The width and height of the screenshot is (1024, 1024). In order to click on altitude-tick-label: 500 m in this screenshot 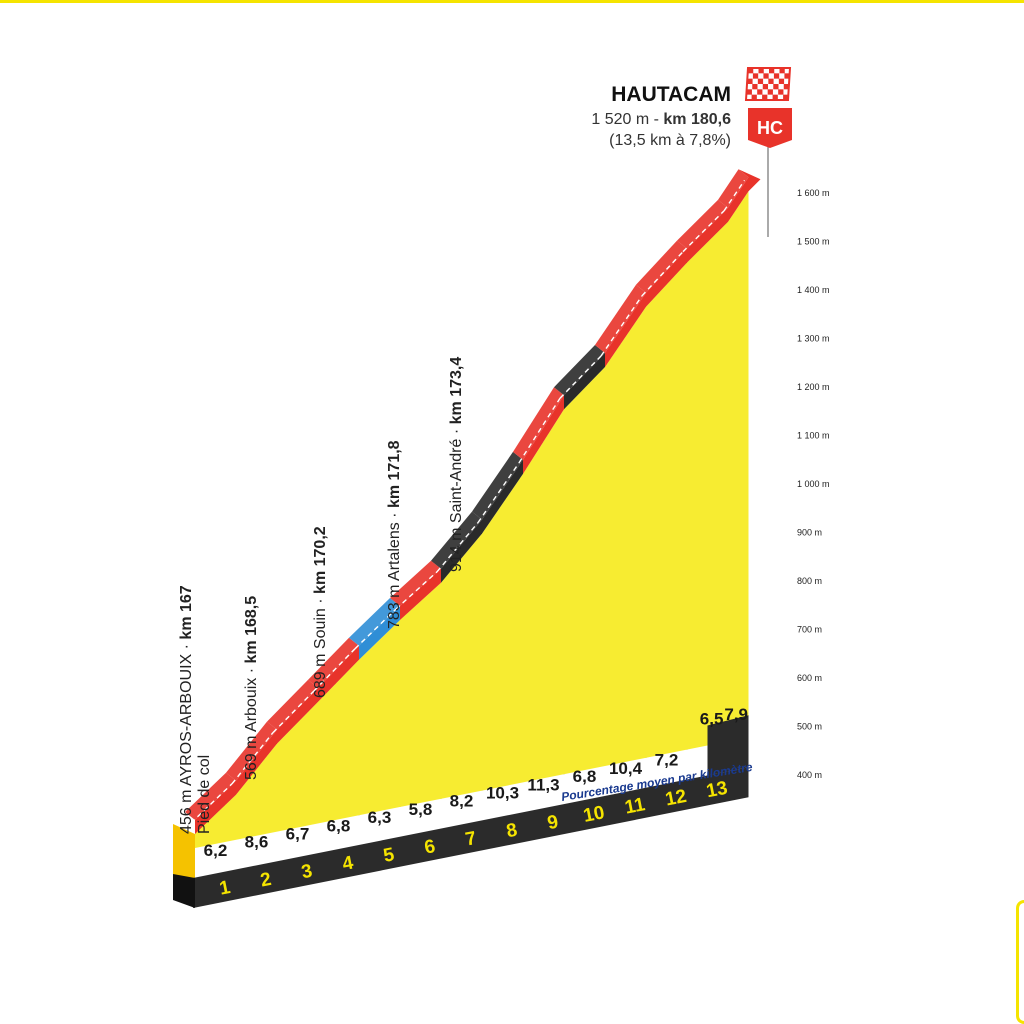, I will do `click(809, 727)`.